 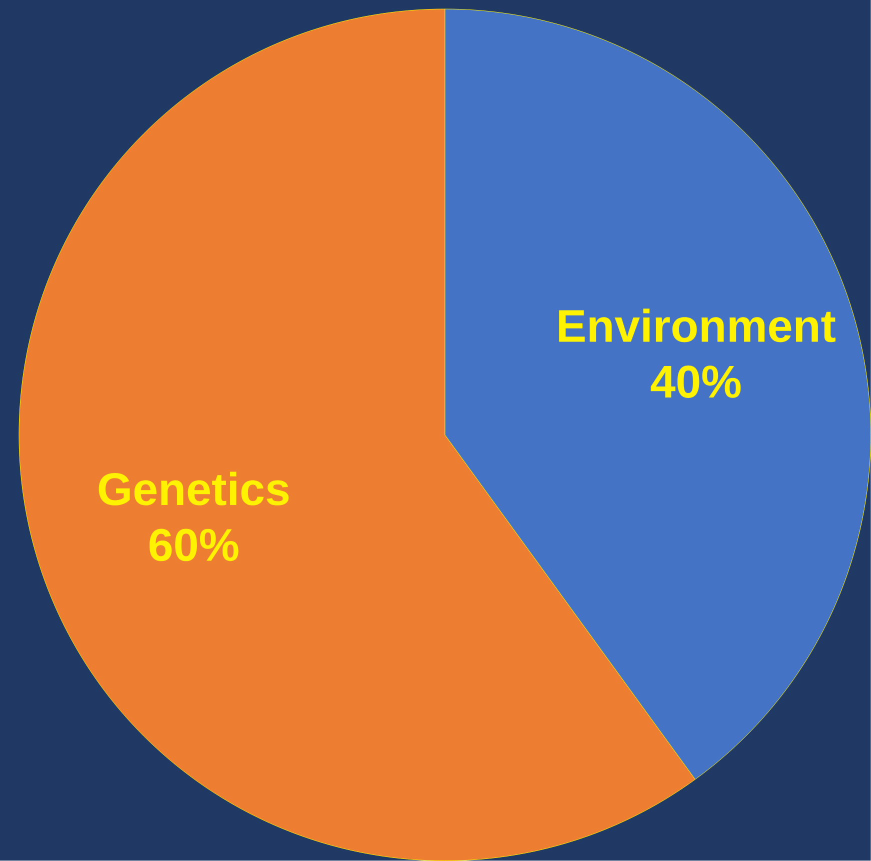 I want to click on data-label: 40%, so click(x=695, y=382).